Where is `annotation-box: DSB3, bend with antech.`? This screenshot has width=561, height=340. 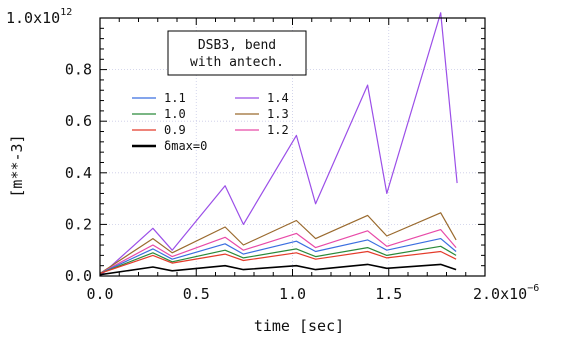 annotation-box: DSB3, bend with antech. is located at coordinates (237, 53).